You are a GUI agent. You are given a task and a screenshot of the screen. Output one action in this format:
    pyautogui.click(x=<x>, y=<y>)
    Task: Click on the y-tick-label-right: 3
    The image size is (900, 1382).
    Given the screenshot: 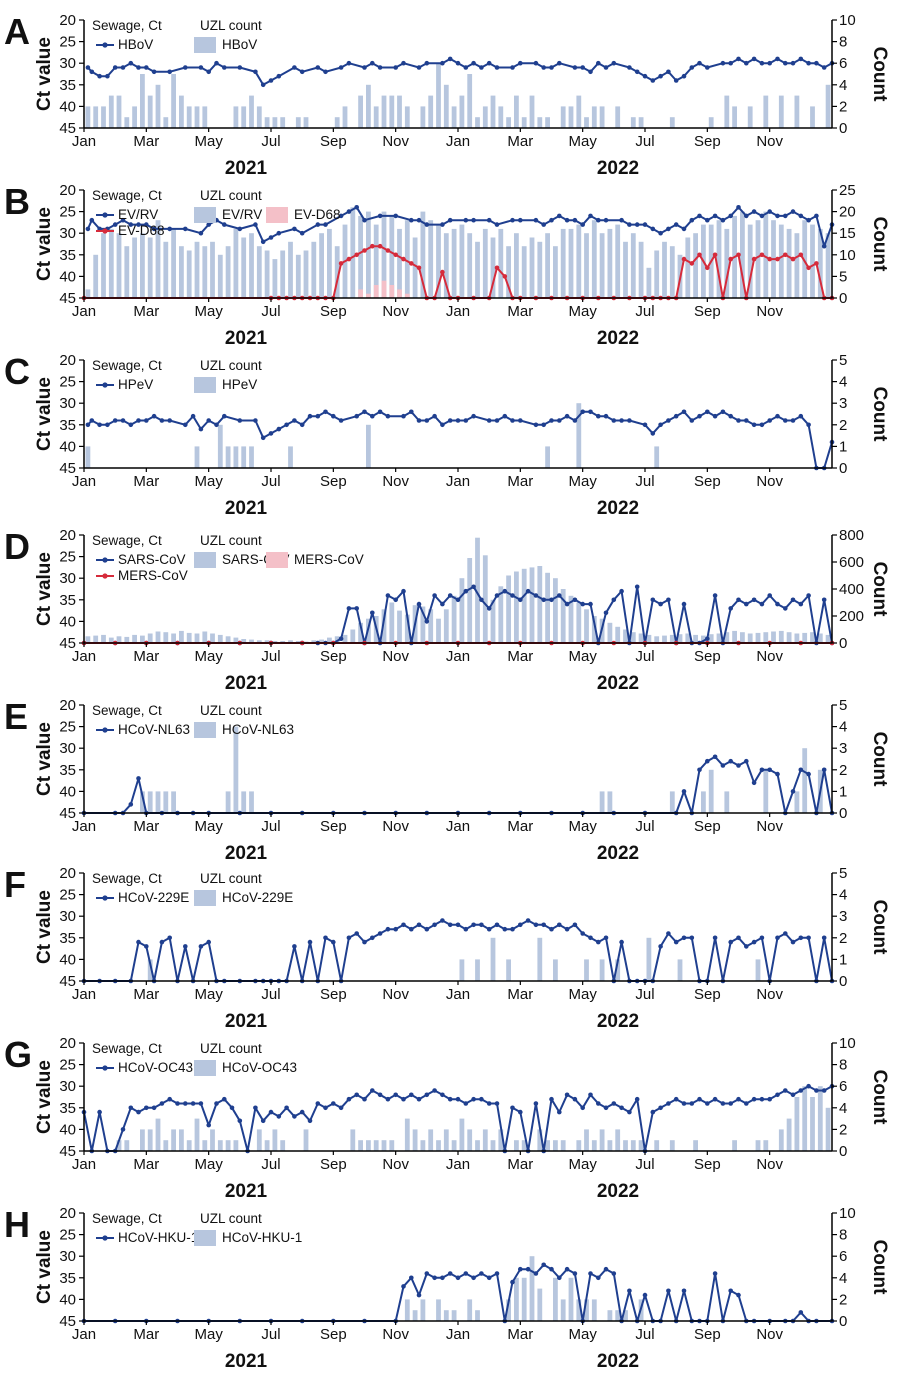 What is the action you would take?
    pyautogui.click(x=843, y=748)
    